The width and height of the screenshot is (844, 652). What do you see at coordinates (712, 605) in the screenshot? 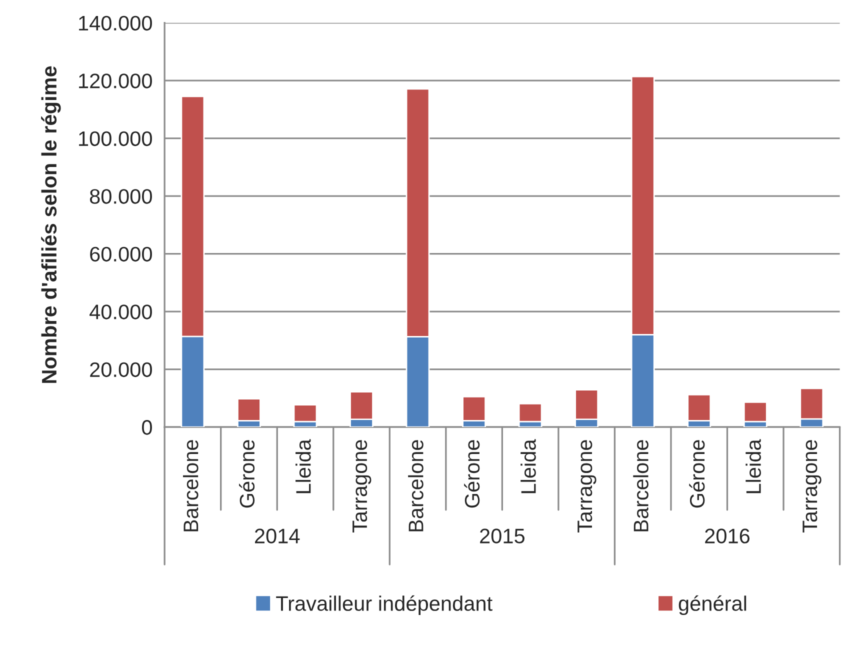
I see `legend-label: général` at bounding box center [712, 605].